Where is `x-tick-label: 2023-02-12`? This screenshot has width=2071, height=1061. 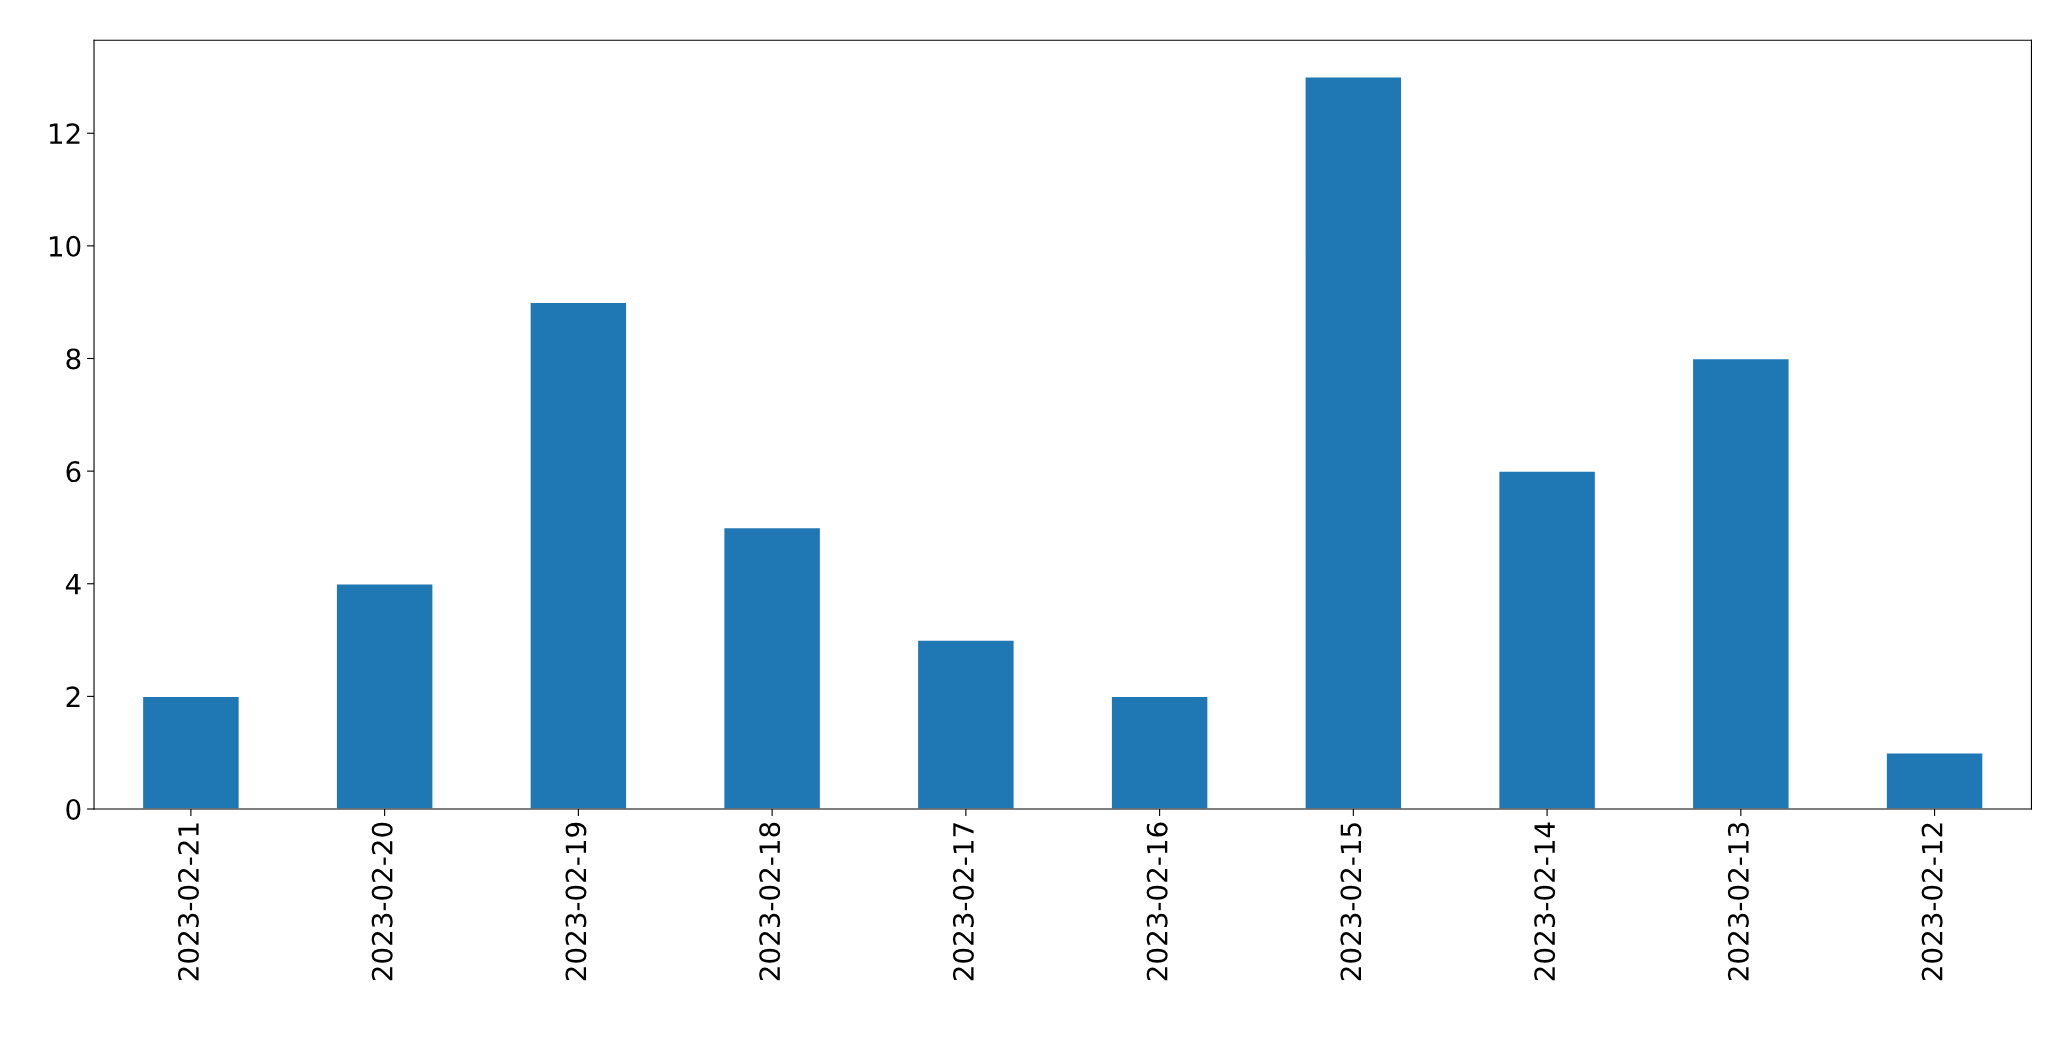
x-tick-label: 2023-02-12 is located at coordinates (1932, 902).